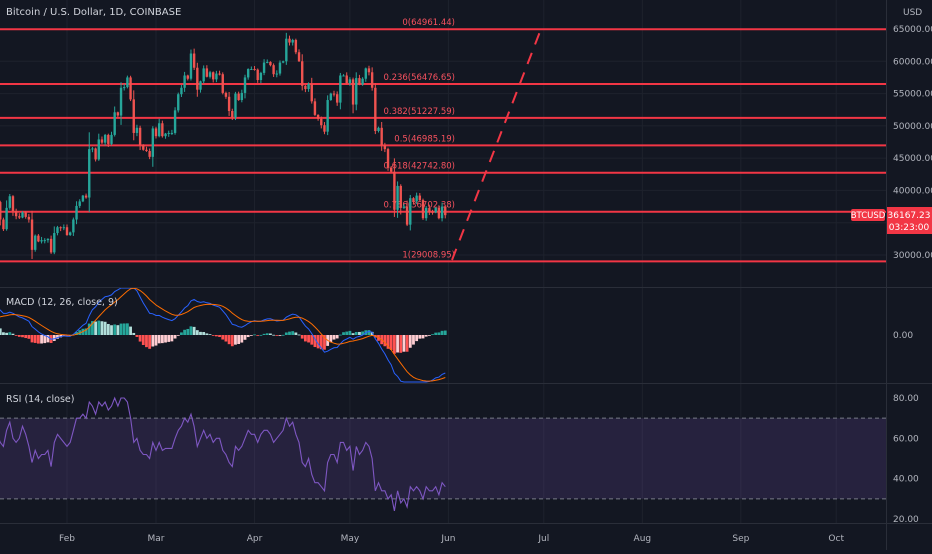 This screenshot has width=932, height=554. Describe the element at coordinates (443, 458) in the screenshot. I see `rsi-band` at that location.